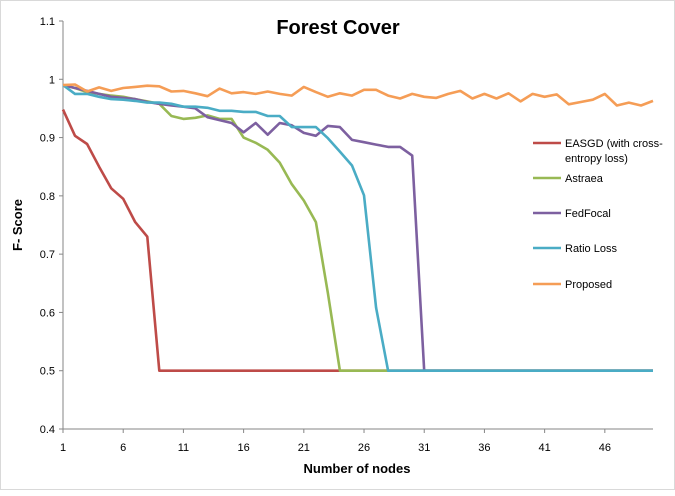 Image resolution: width=675 pixels, height=496 pixels. I want to click on y-tick-label: 1.1, so click(47, 22).